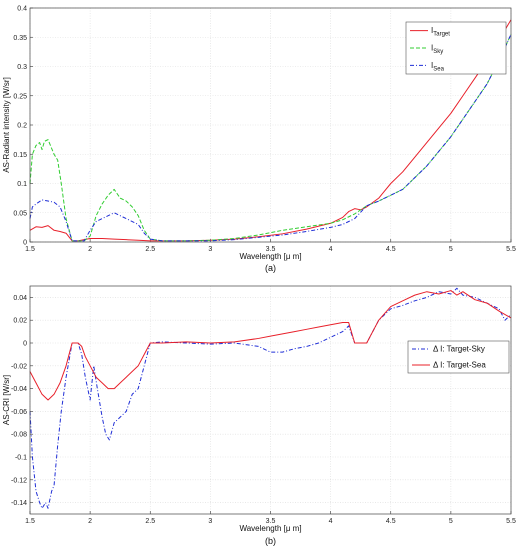 This screenshot has width=518, height=550. Describe the element at coordinates (6, 400) in the screenshot. I see `y-axis-label: AS-CRI [W/sr]` at that location.